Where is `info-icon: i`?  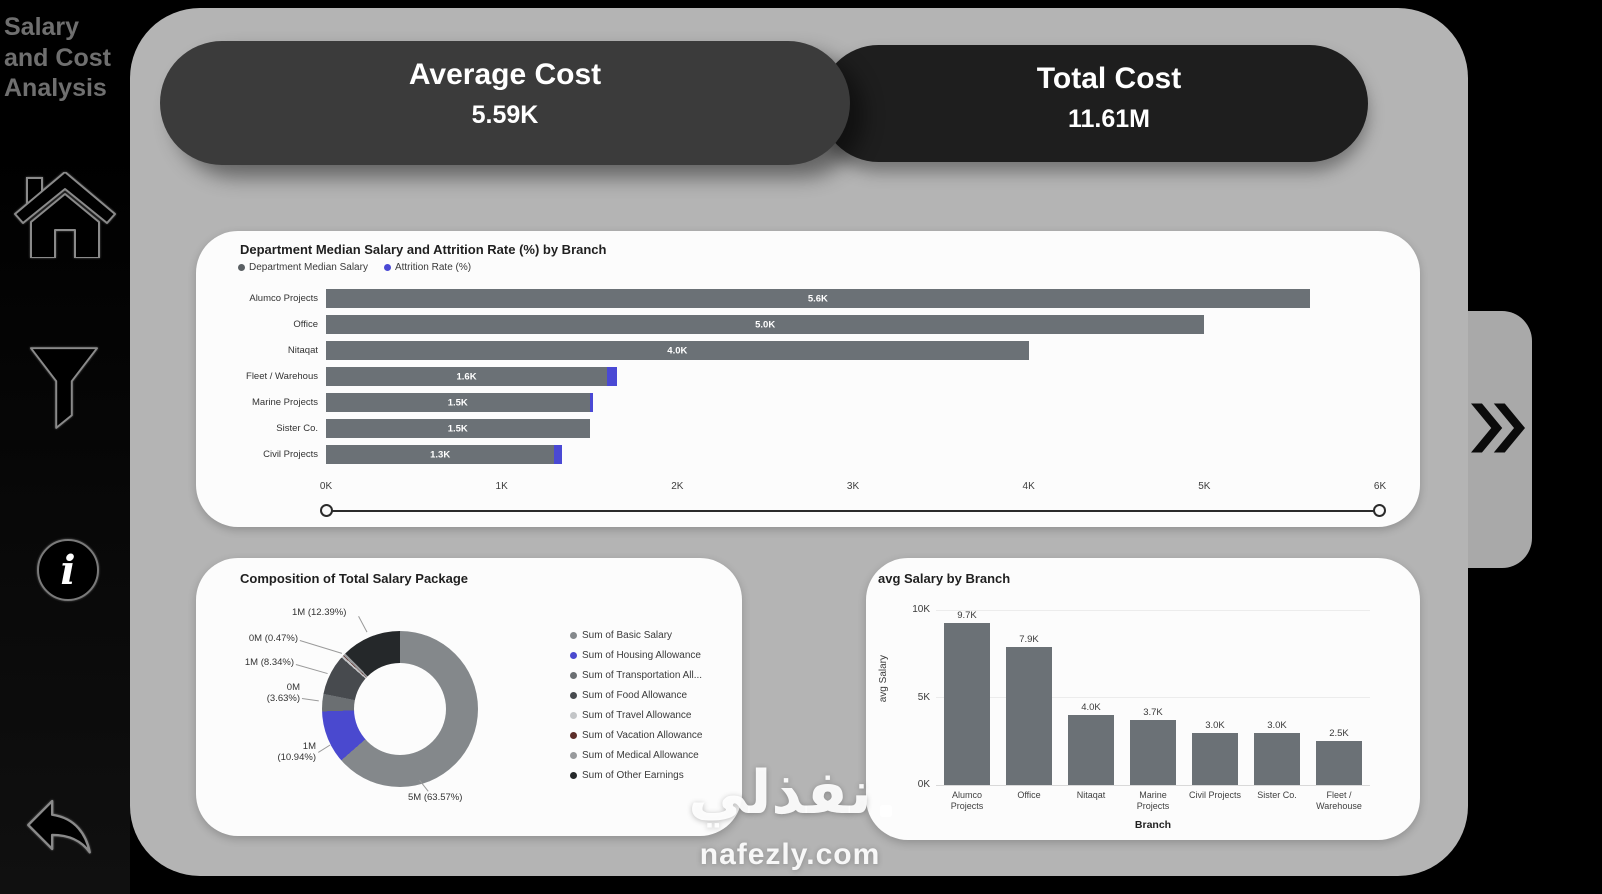 info-icon: i is located at coordinates (68, 570).